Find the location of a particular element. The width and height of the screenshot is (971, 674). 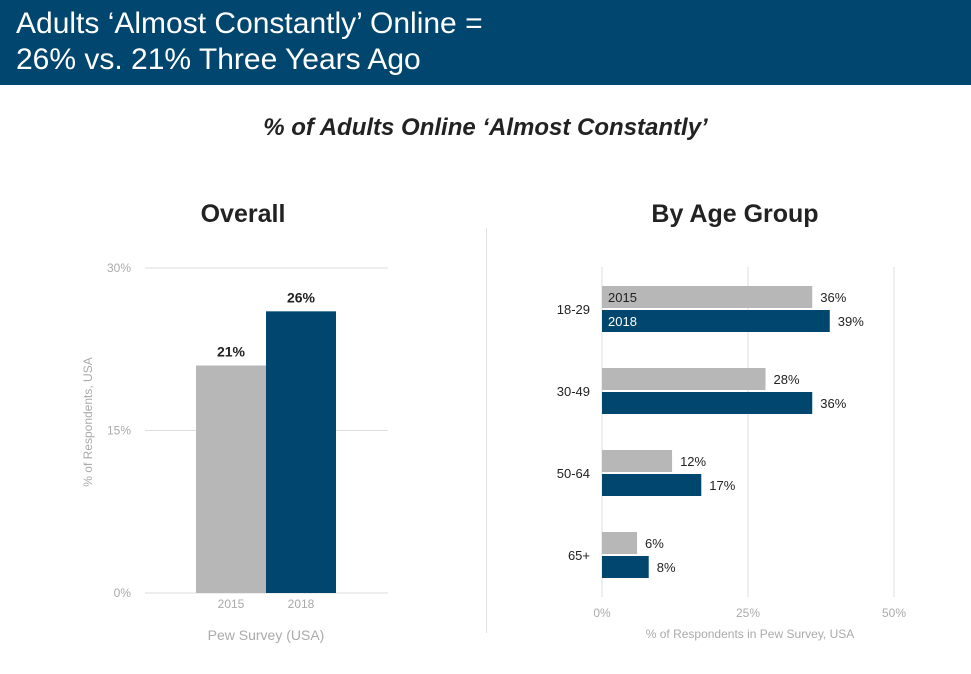

overall-y-tick-label: 0% is located at coordinates (123, 593).